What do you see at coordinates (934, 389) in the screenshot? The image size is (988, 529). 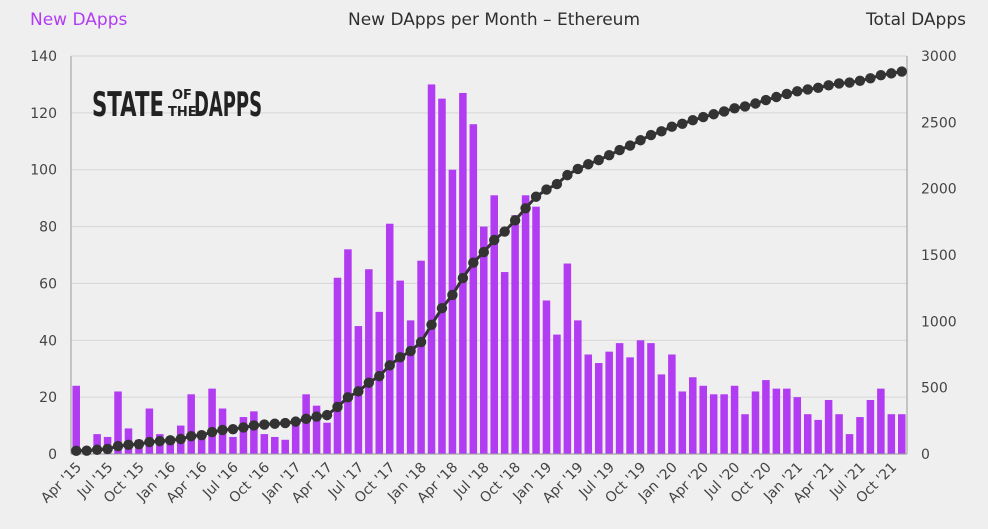 I see `y-right-tick-label: 500` at bounding box center [934, 389].